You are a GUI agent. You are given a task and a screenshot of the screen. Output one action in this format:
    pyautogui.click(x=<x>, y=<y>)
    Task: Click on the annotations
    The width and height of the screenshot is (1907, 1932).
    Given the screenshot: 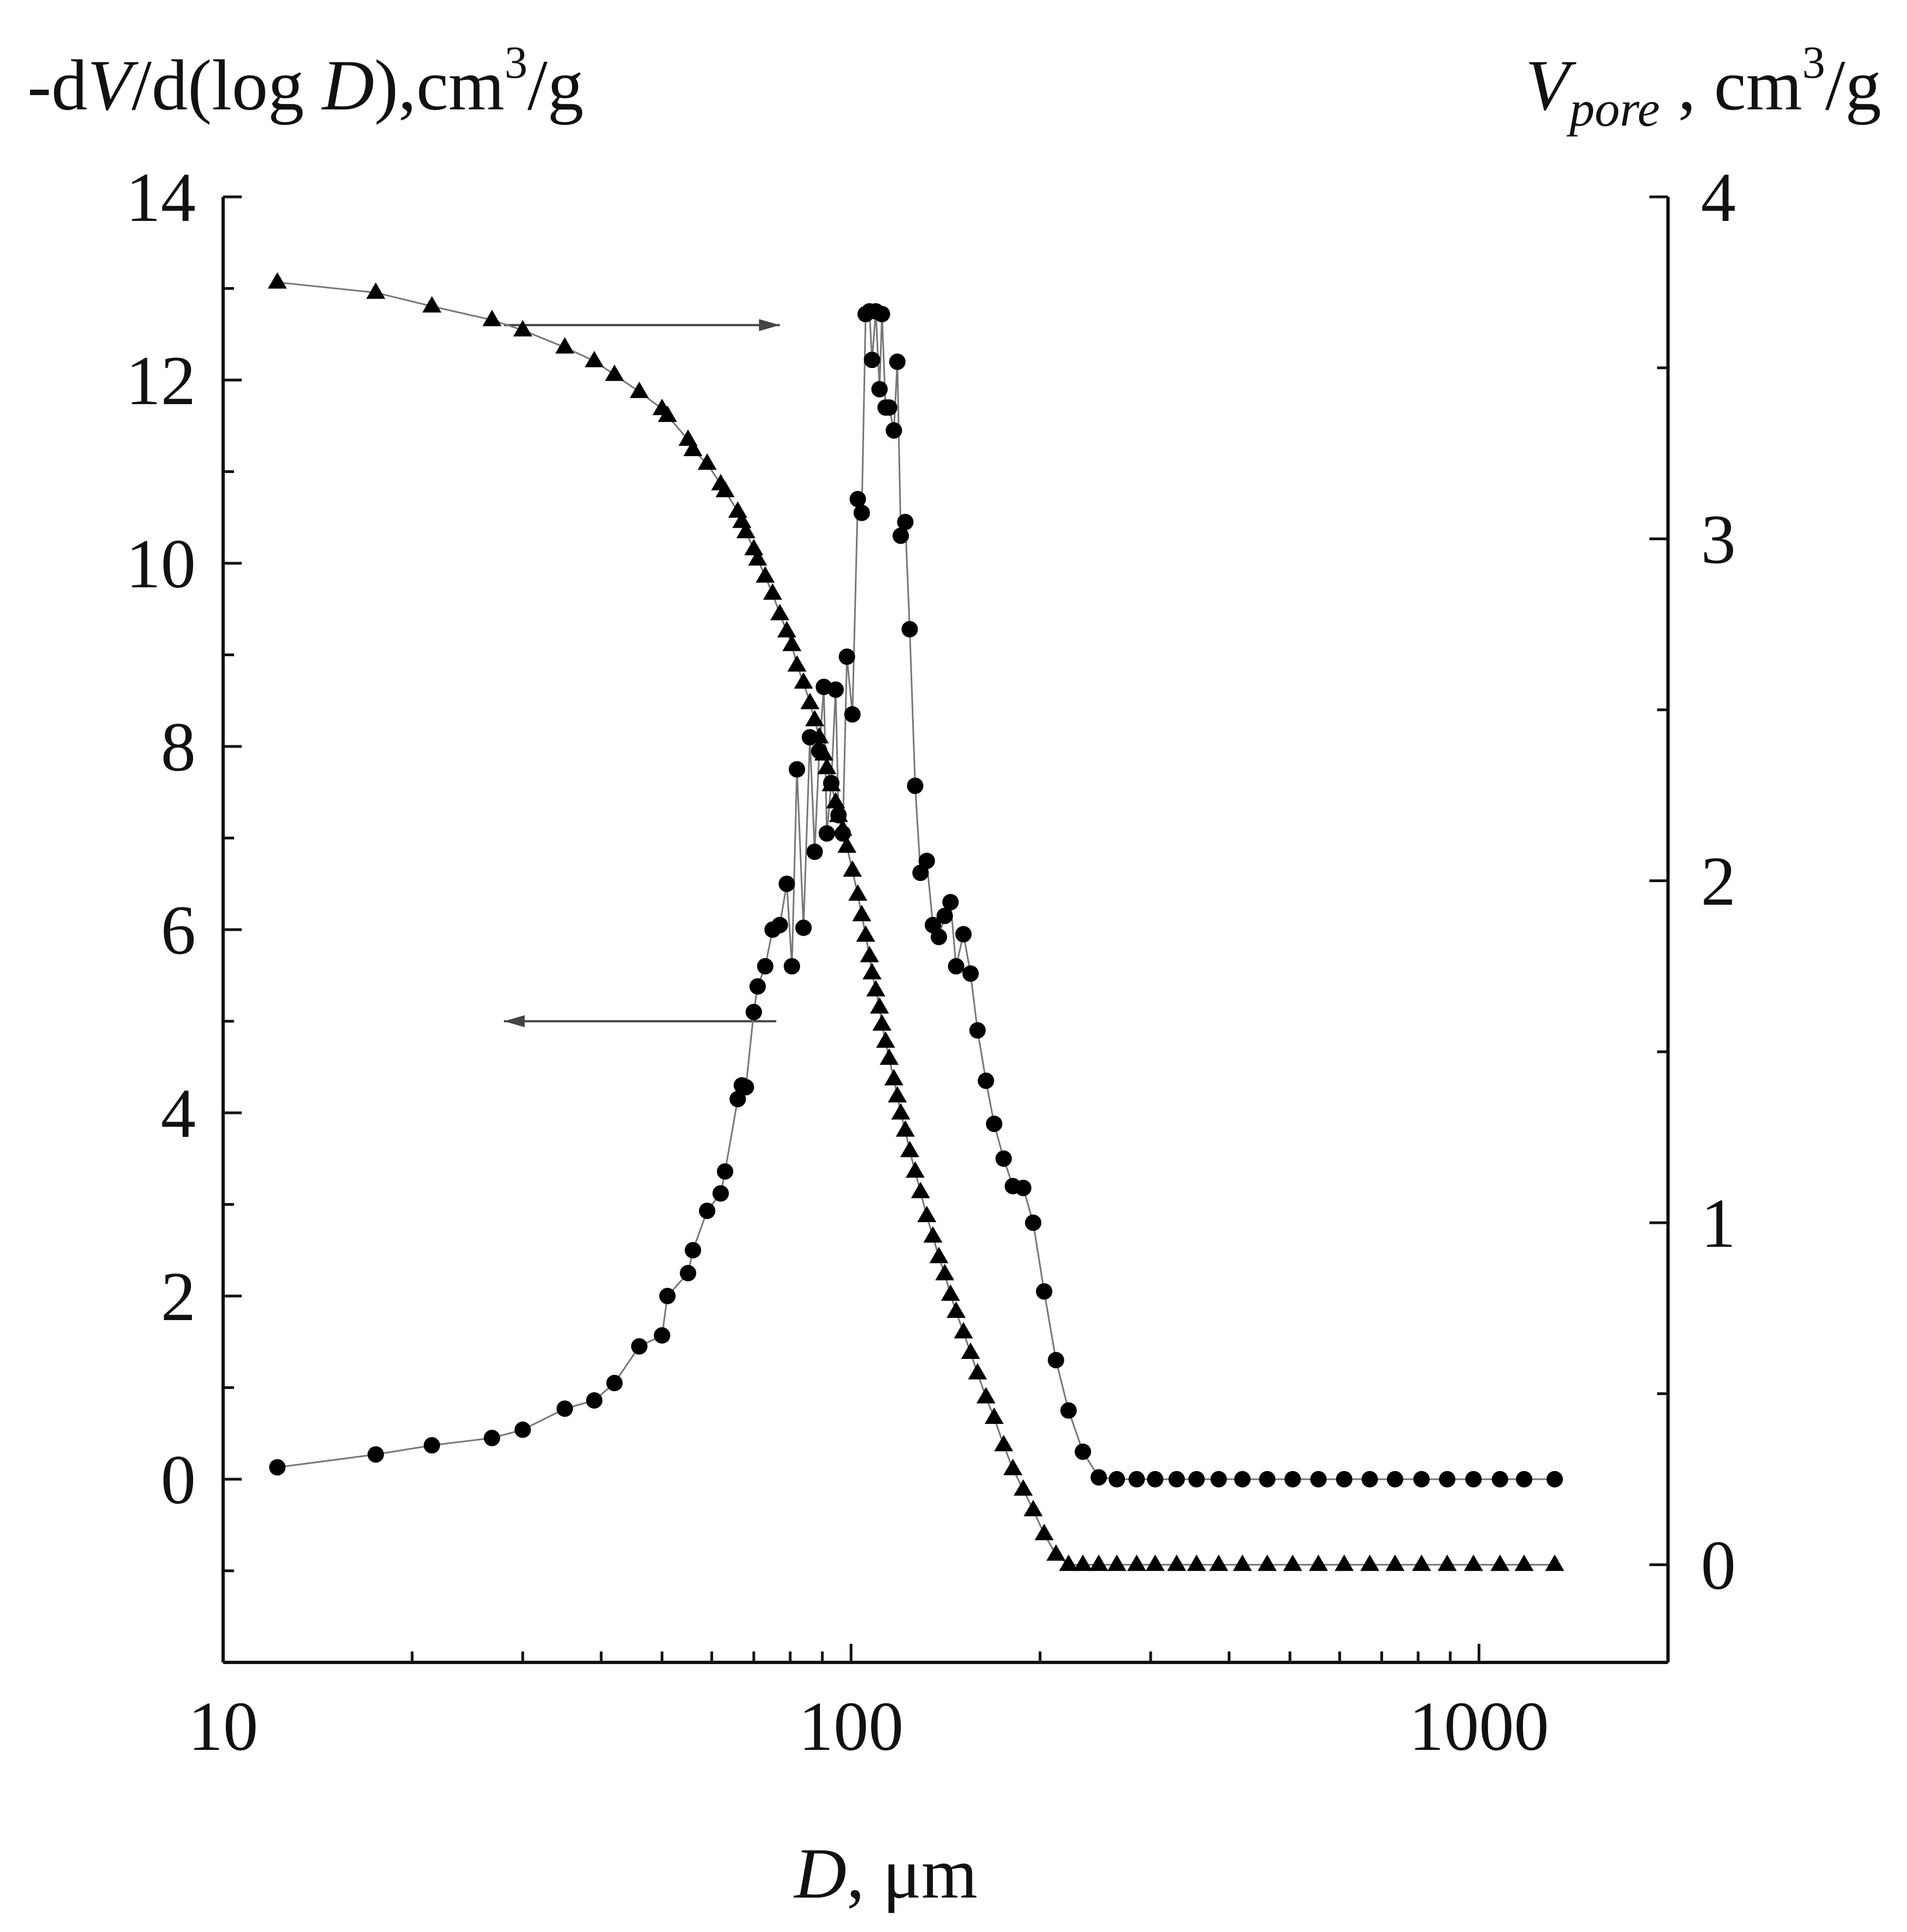 What is the action you would take?
    pyautogui.click(x=642, y=674)
    